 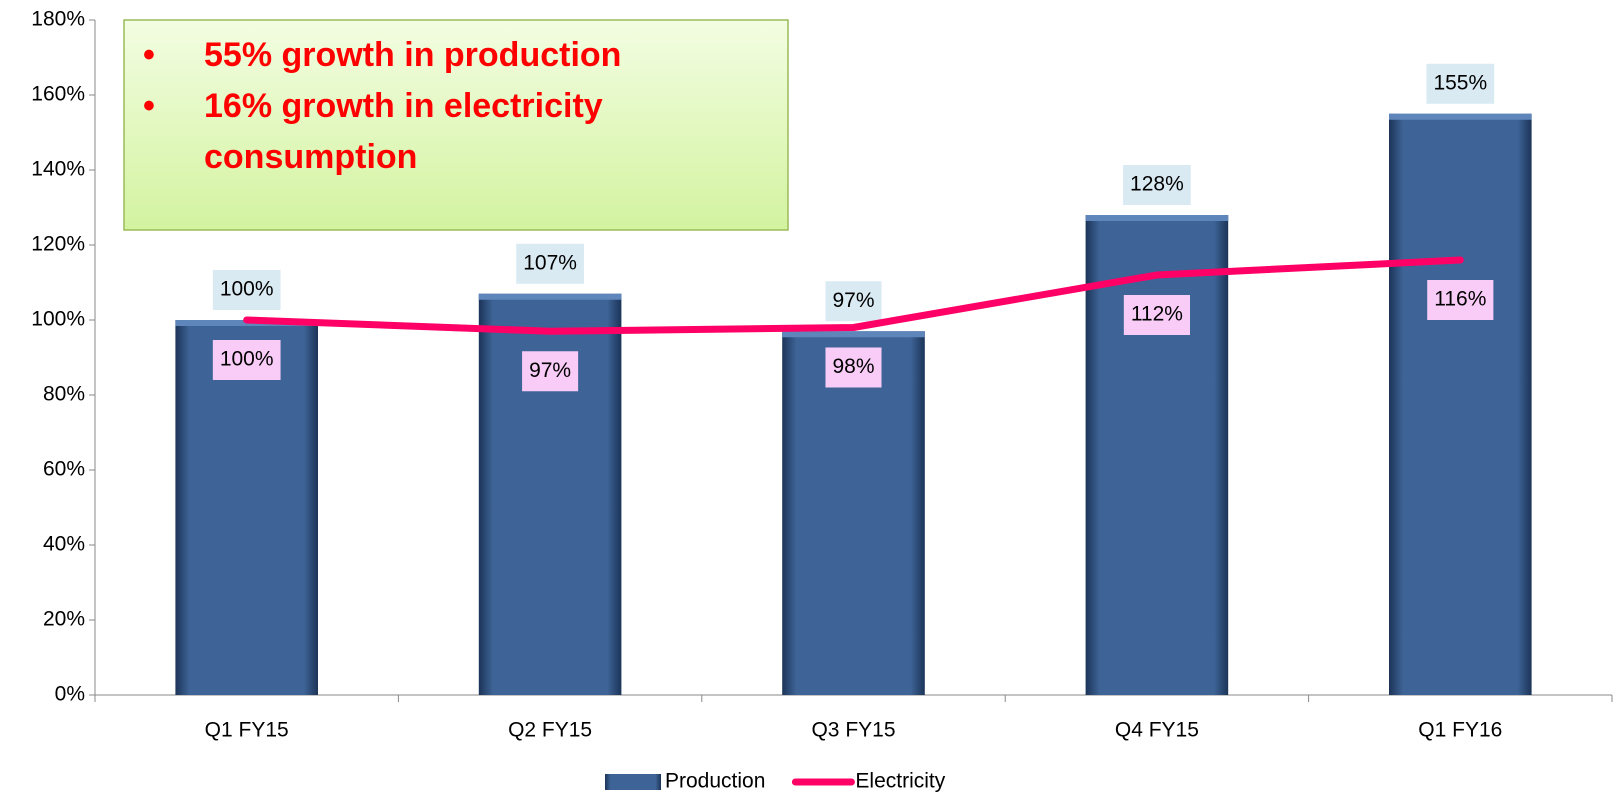 I want to click on y-tick-label: 140%, so click(x=58, y=169).